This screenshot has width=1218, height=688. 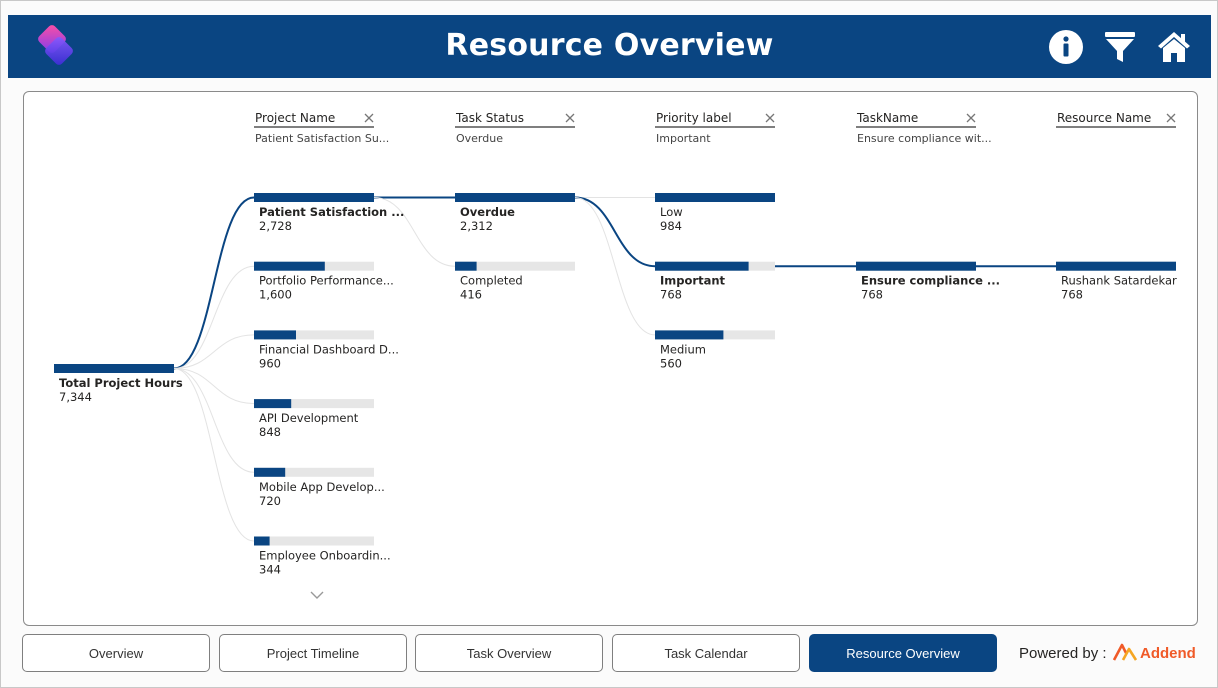 I want to click on level-field-label: Priority label, so click(x=694, y=118).